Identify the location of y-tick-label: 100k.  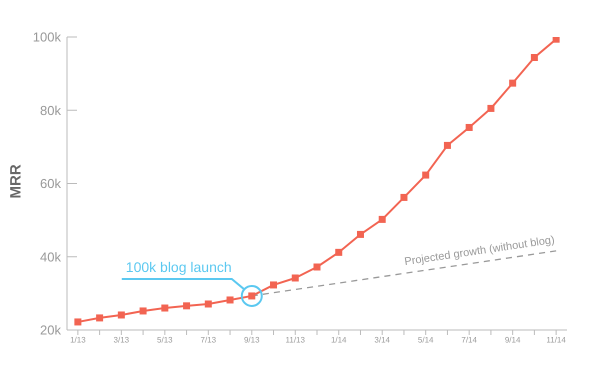
(47, 37).